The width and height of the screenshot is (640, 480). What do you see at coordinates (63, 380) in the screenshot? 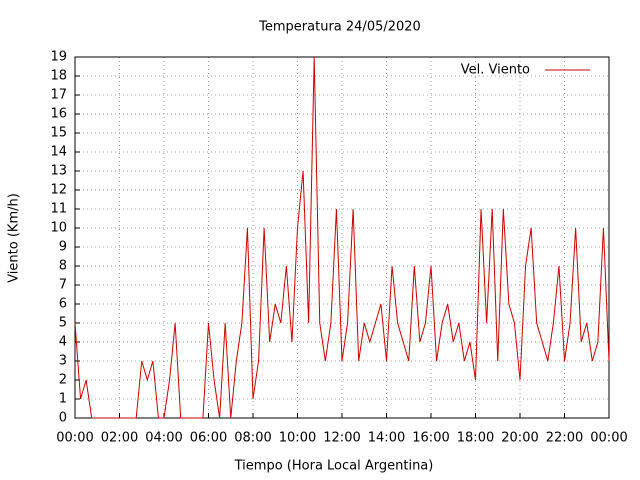
I see `y-tick-label: 2` at bounding box center [63, 380].